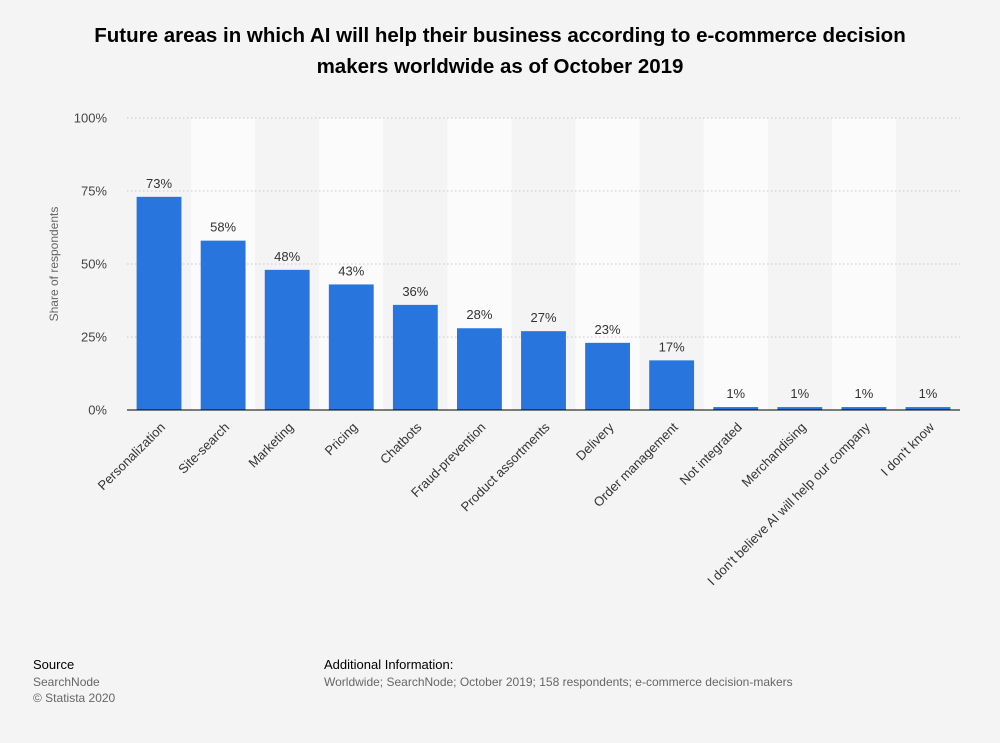 Image resolution: width=1000 pixels, height=743 pixels. I want to click on x-tick-label: Chatbots, so click(401, 443).